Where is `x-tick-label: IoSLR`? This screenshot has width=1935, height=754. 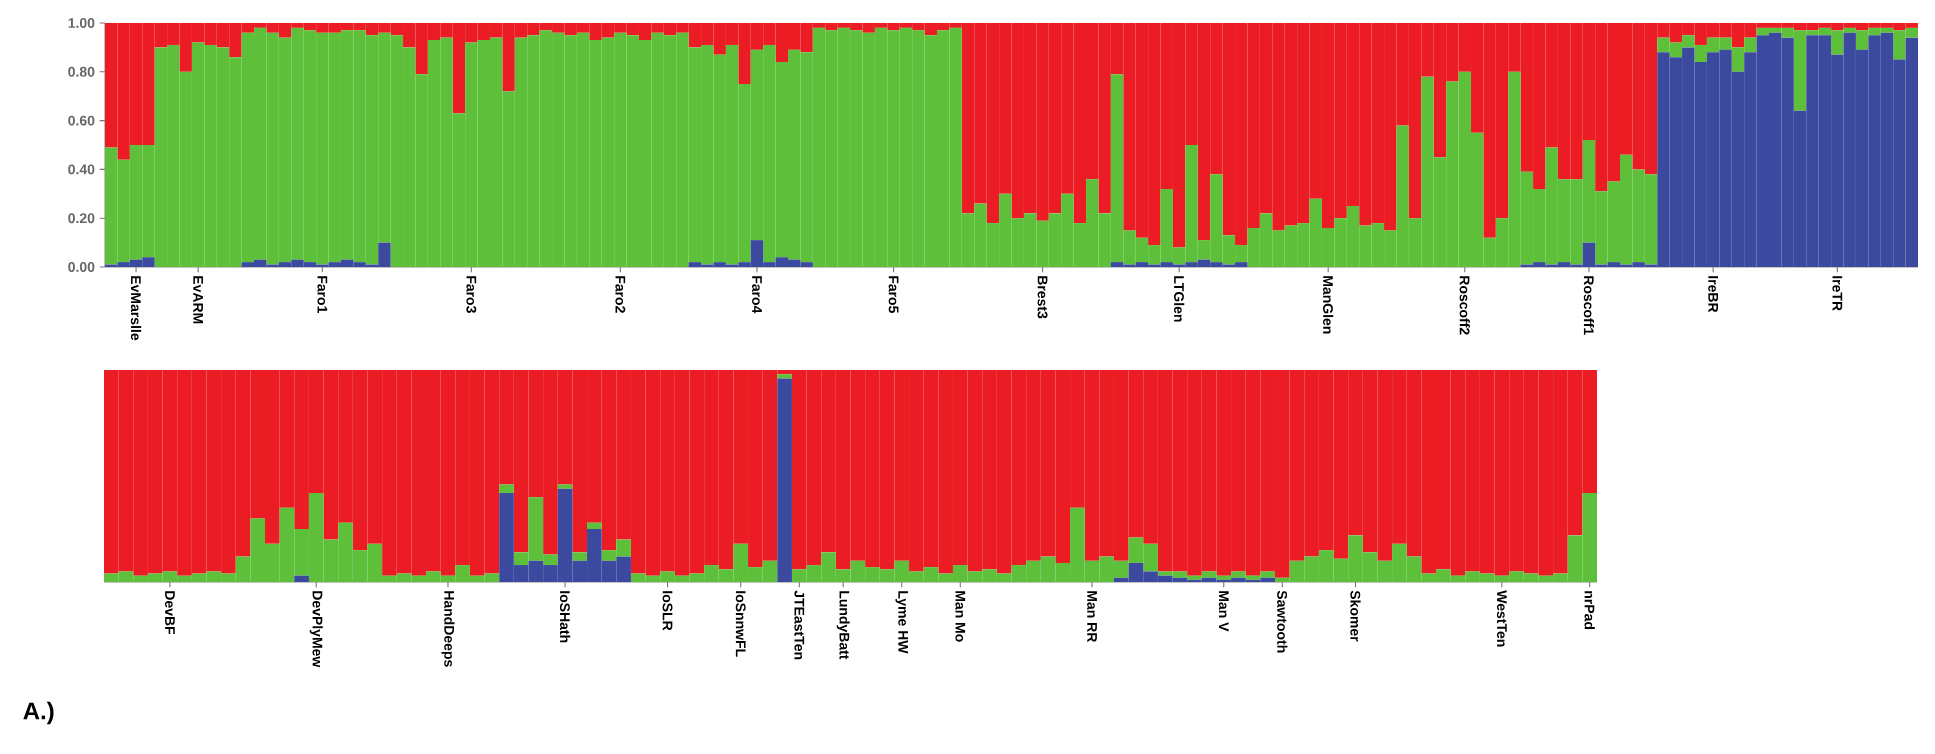 x-tick-label: IoSLR is located at coordinates (667, 611).